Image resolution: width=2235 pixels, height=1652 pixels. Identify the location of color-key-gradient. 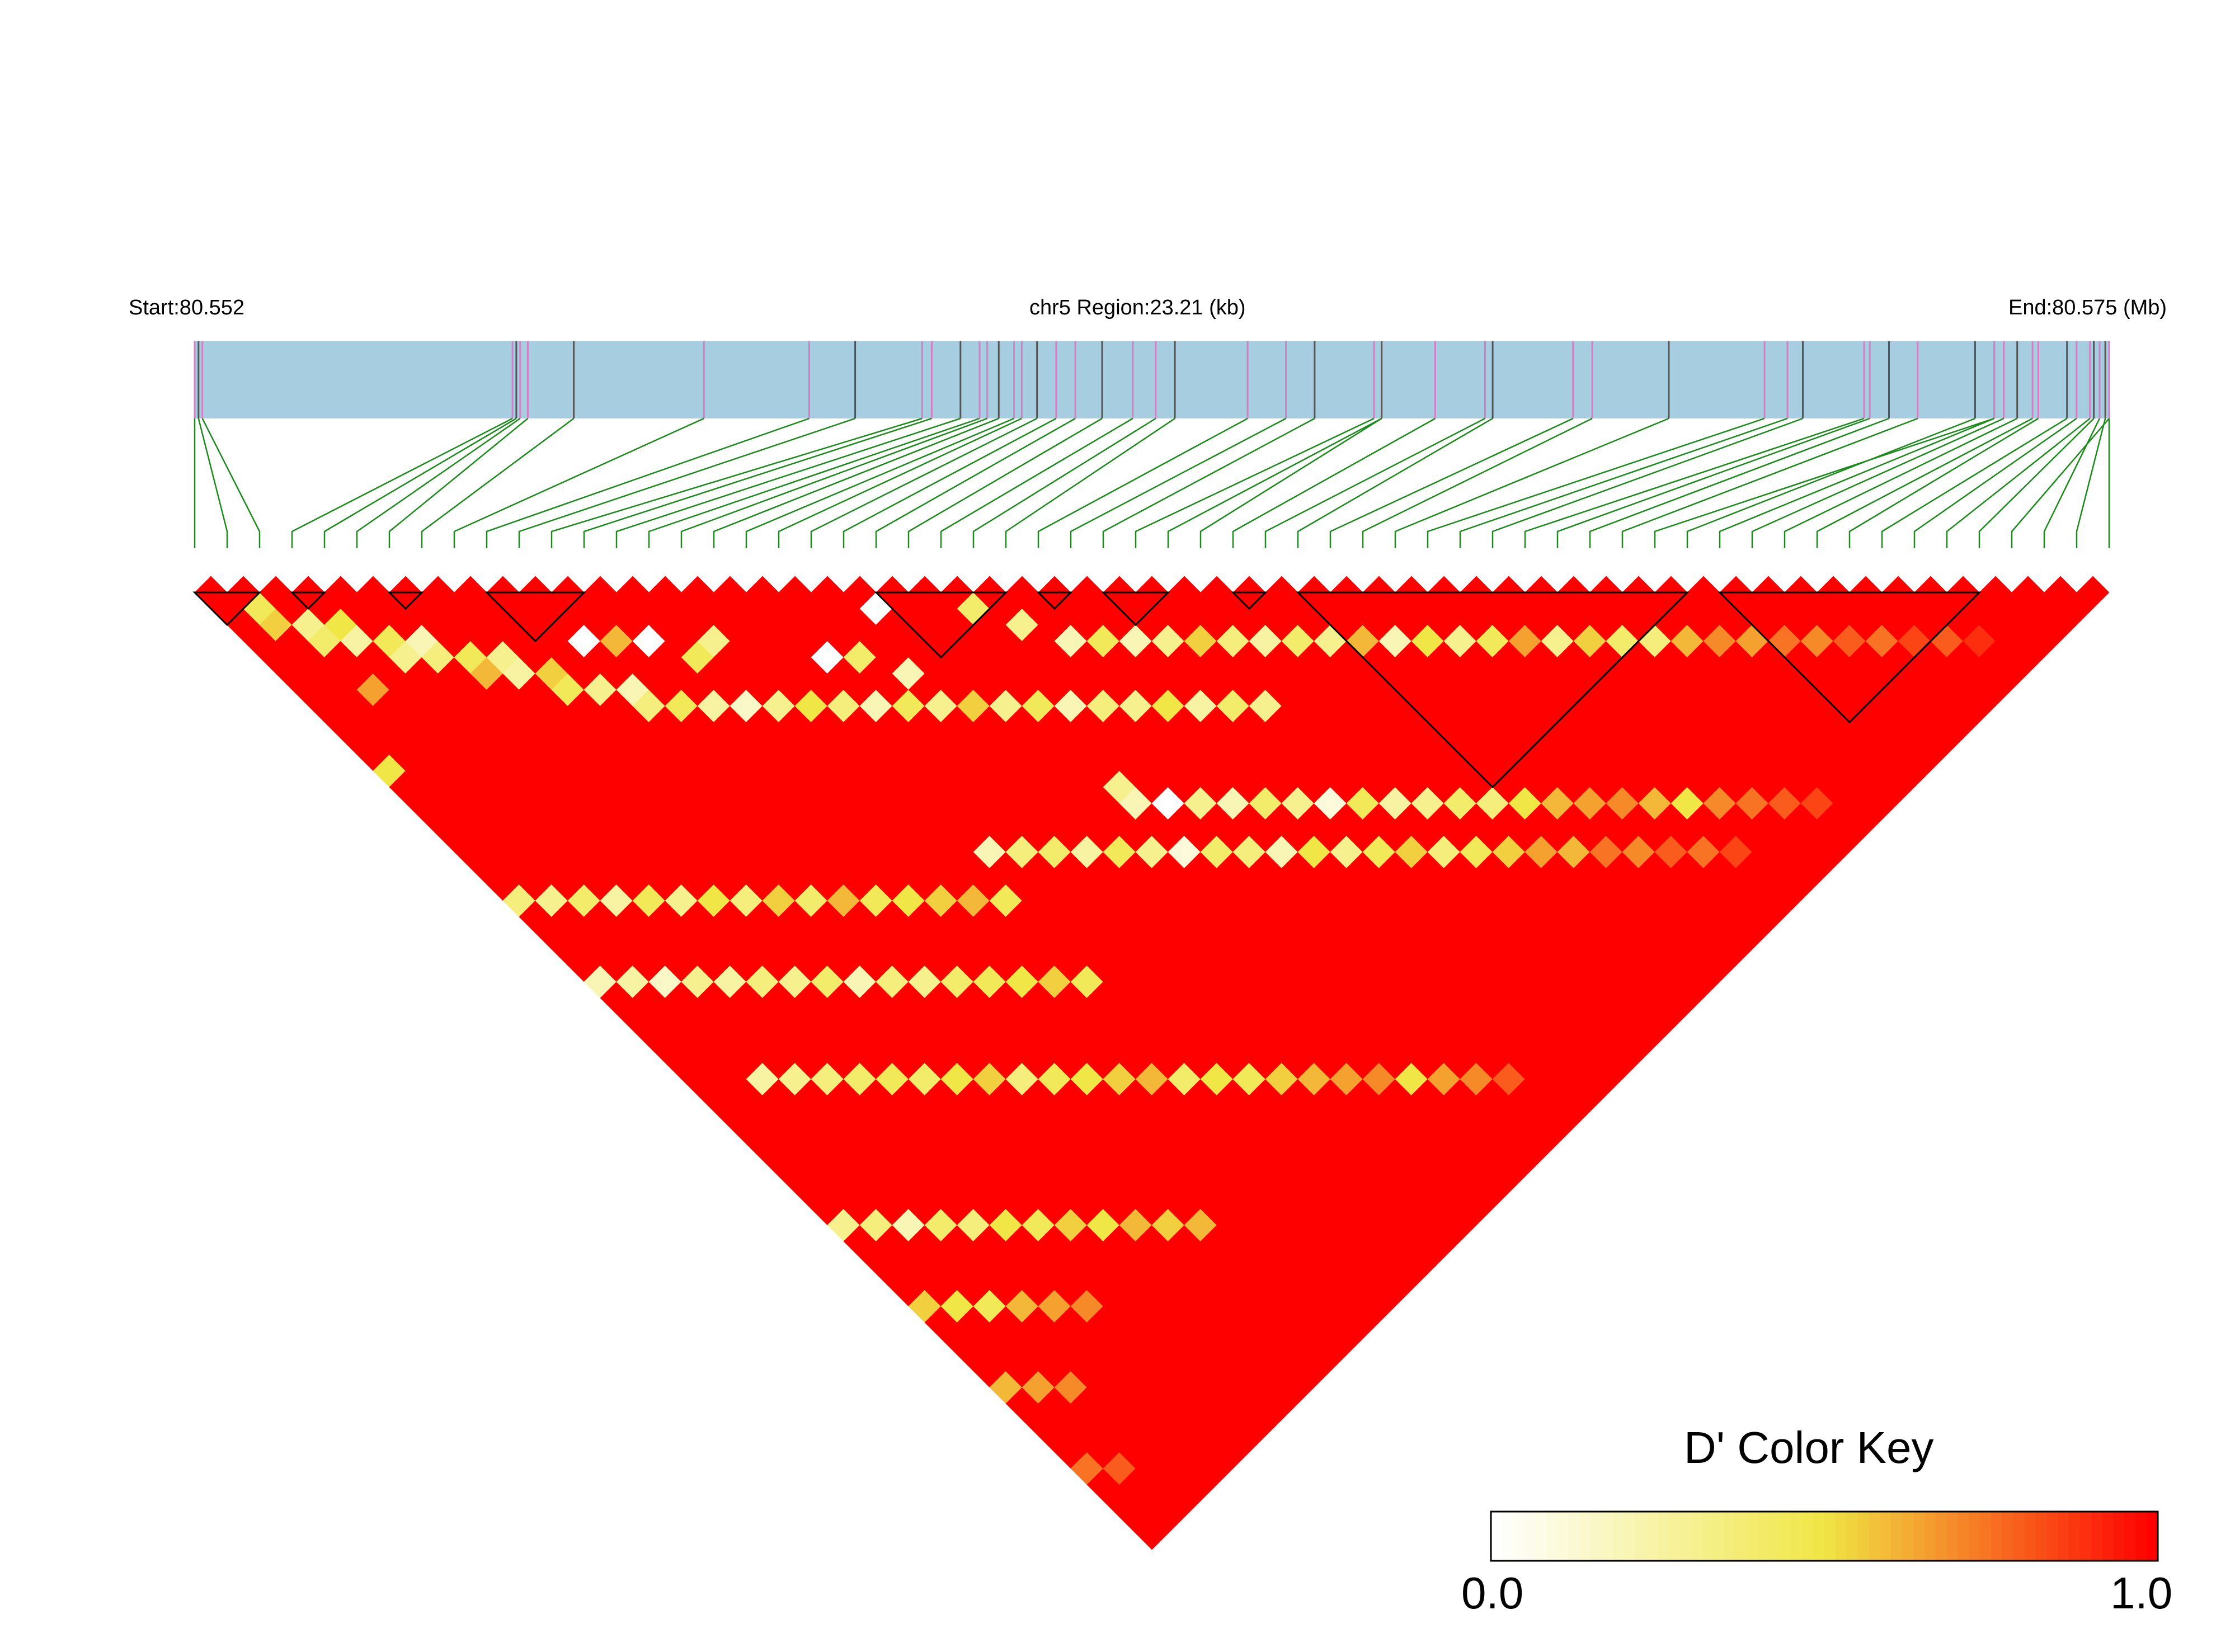
(1824, 1536).